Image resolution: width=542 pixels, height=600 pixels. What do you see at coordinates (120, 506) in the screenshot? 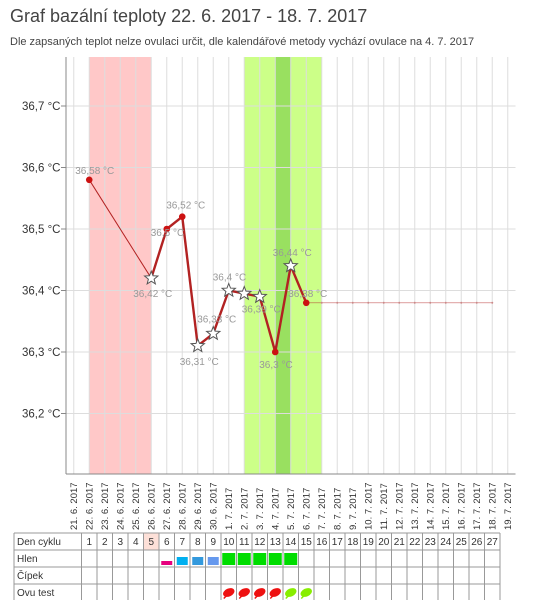
I see `x-date-label: 24. 6. 2017` at bounding box center [120, 506].